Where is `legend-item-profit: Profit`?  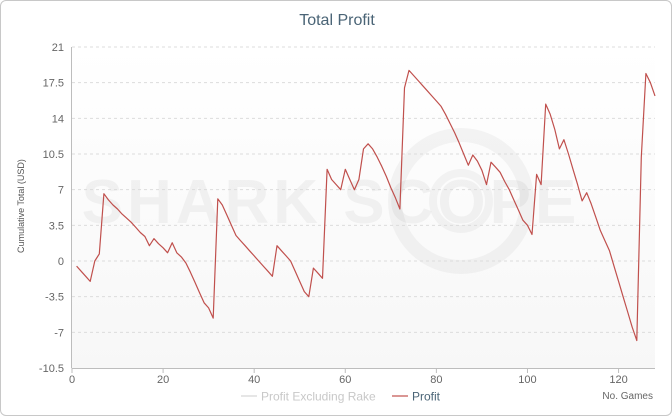
legend-item-profit: Profit is located at coordinates (416, 397).